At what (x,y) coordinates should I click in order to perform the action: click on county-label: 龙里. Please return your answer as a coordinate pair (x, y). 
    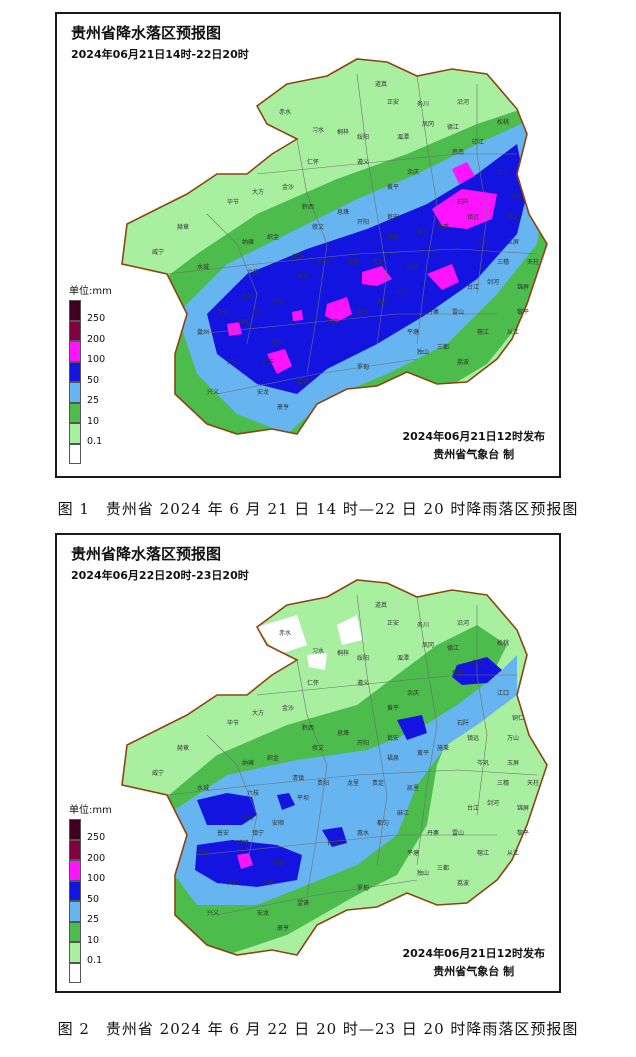
    Looking at the image, I should click on (353, 262).